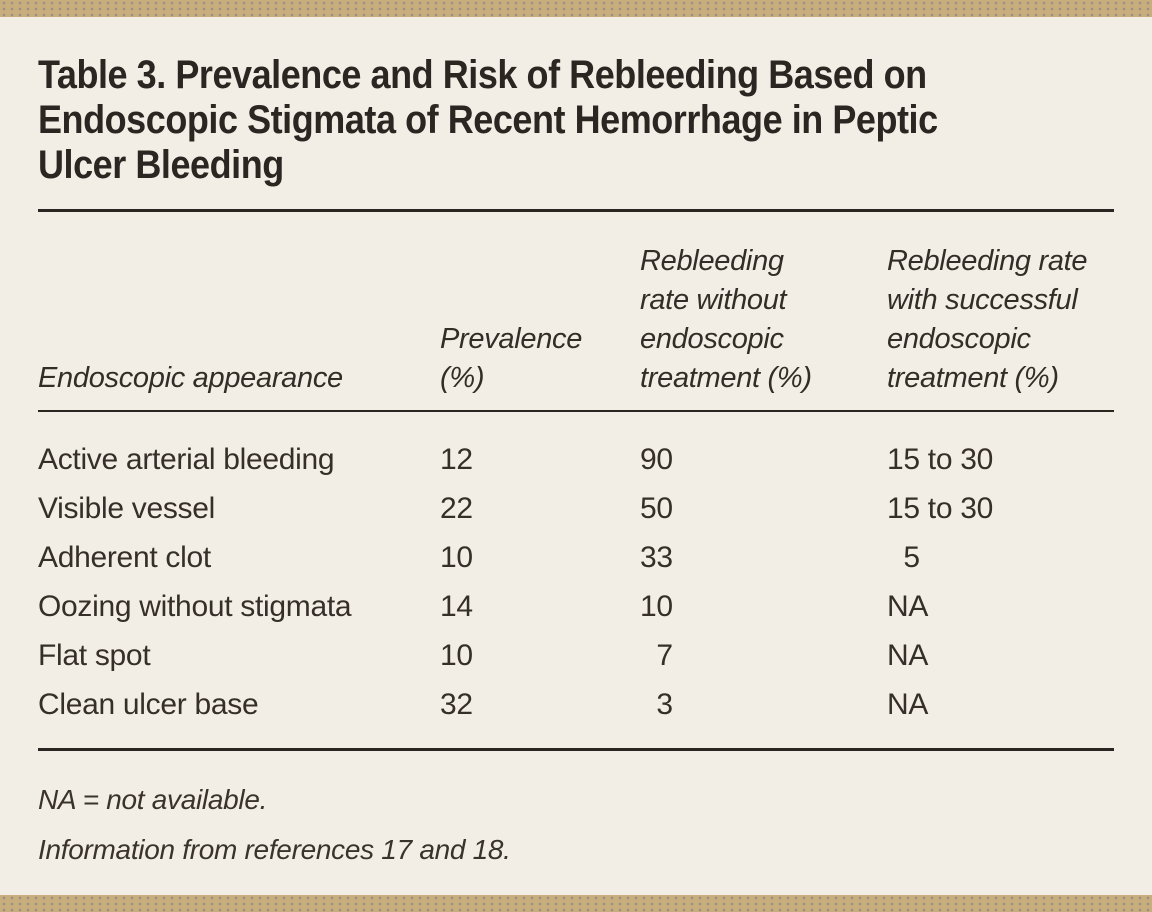 The image size is (1152, 912). What do you see at coordinates (186, 459) in the screenshot?
I see `cell-appearance: Active arterial bleeding` at bounding box center [186, 459].